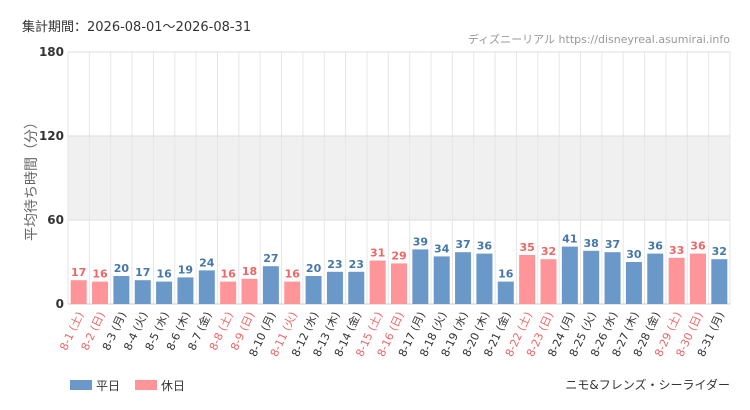  I want to click on y-tick-label: 120, so click(51, 136).